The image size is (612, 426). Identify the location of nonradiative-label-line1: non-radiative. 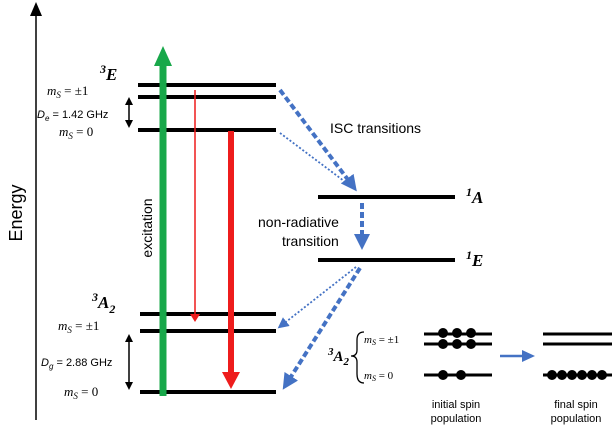
(298, 222).